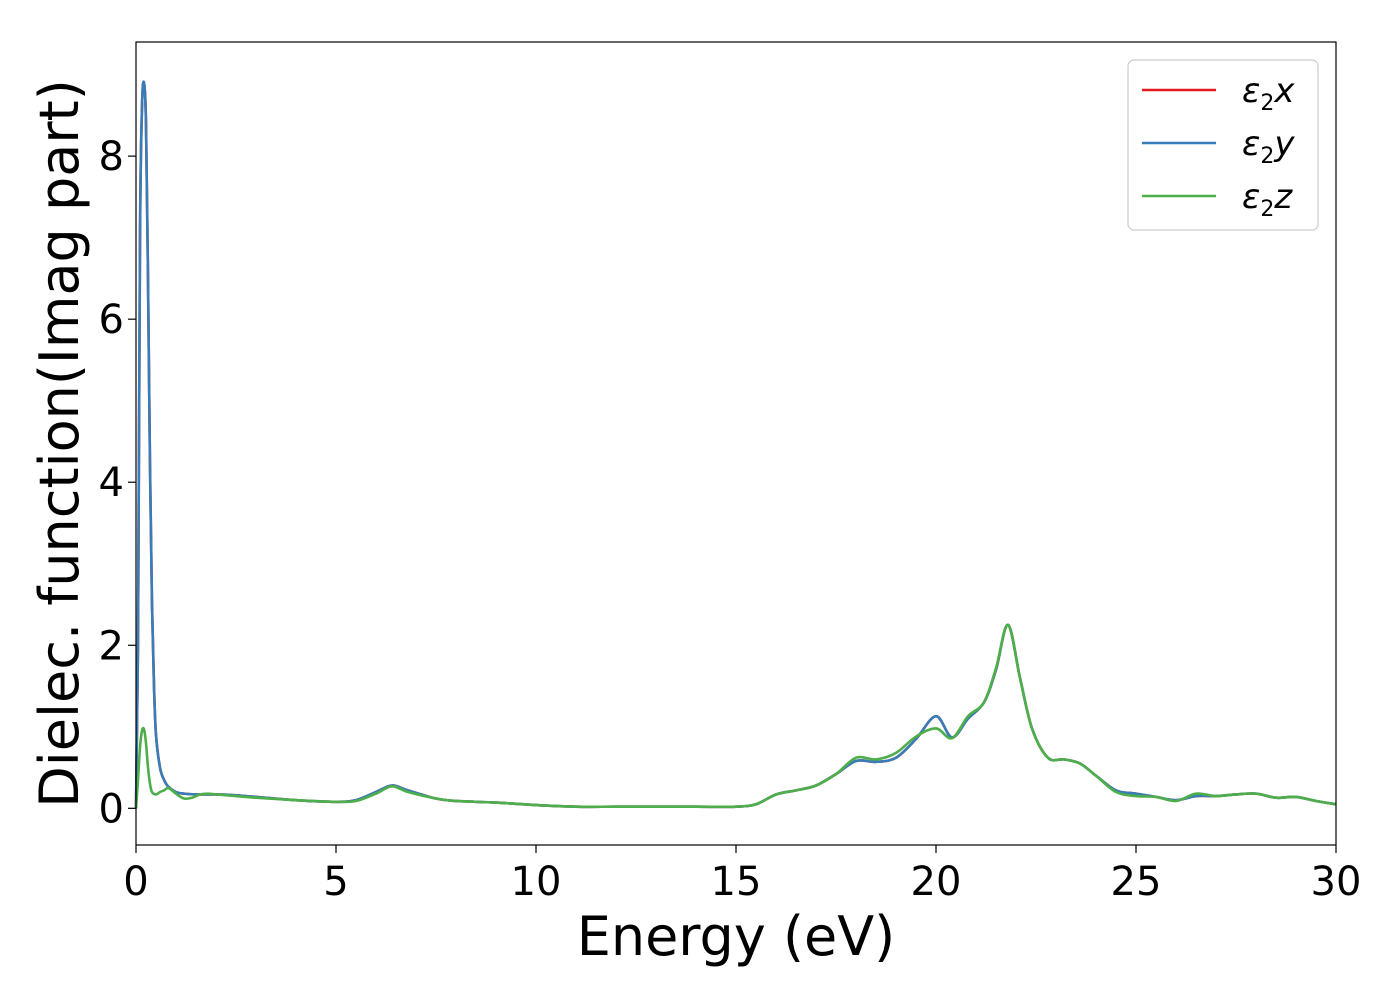 This screenshot has height=1000, width=1400. I want to click on y-tick-label: 2, so click(111, 646).